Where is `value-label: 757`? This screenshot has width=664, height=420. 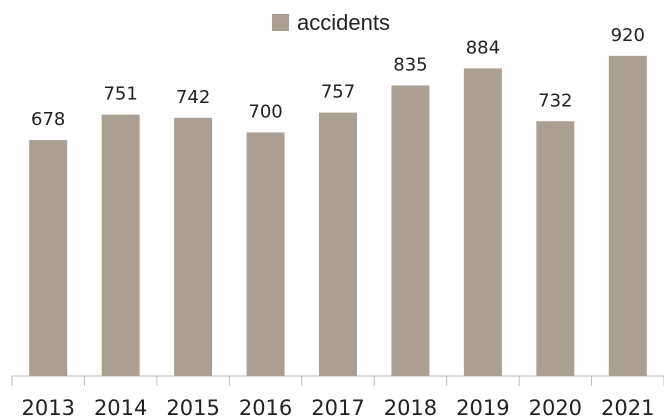 value-label: 757 is located at coordinates (338, 92).